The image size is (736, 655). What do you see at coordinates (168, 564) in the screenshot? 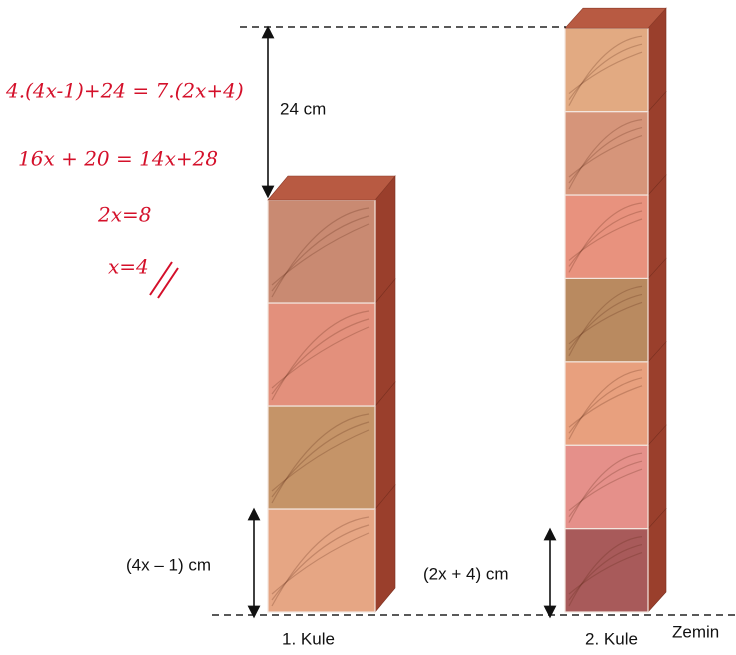
I see `cube1-label: (4x – 1) cm` at bounding box center [168, 564].